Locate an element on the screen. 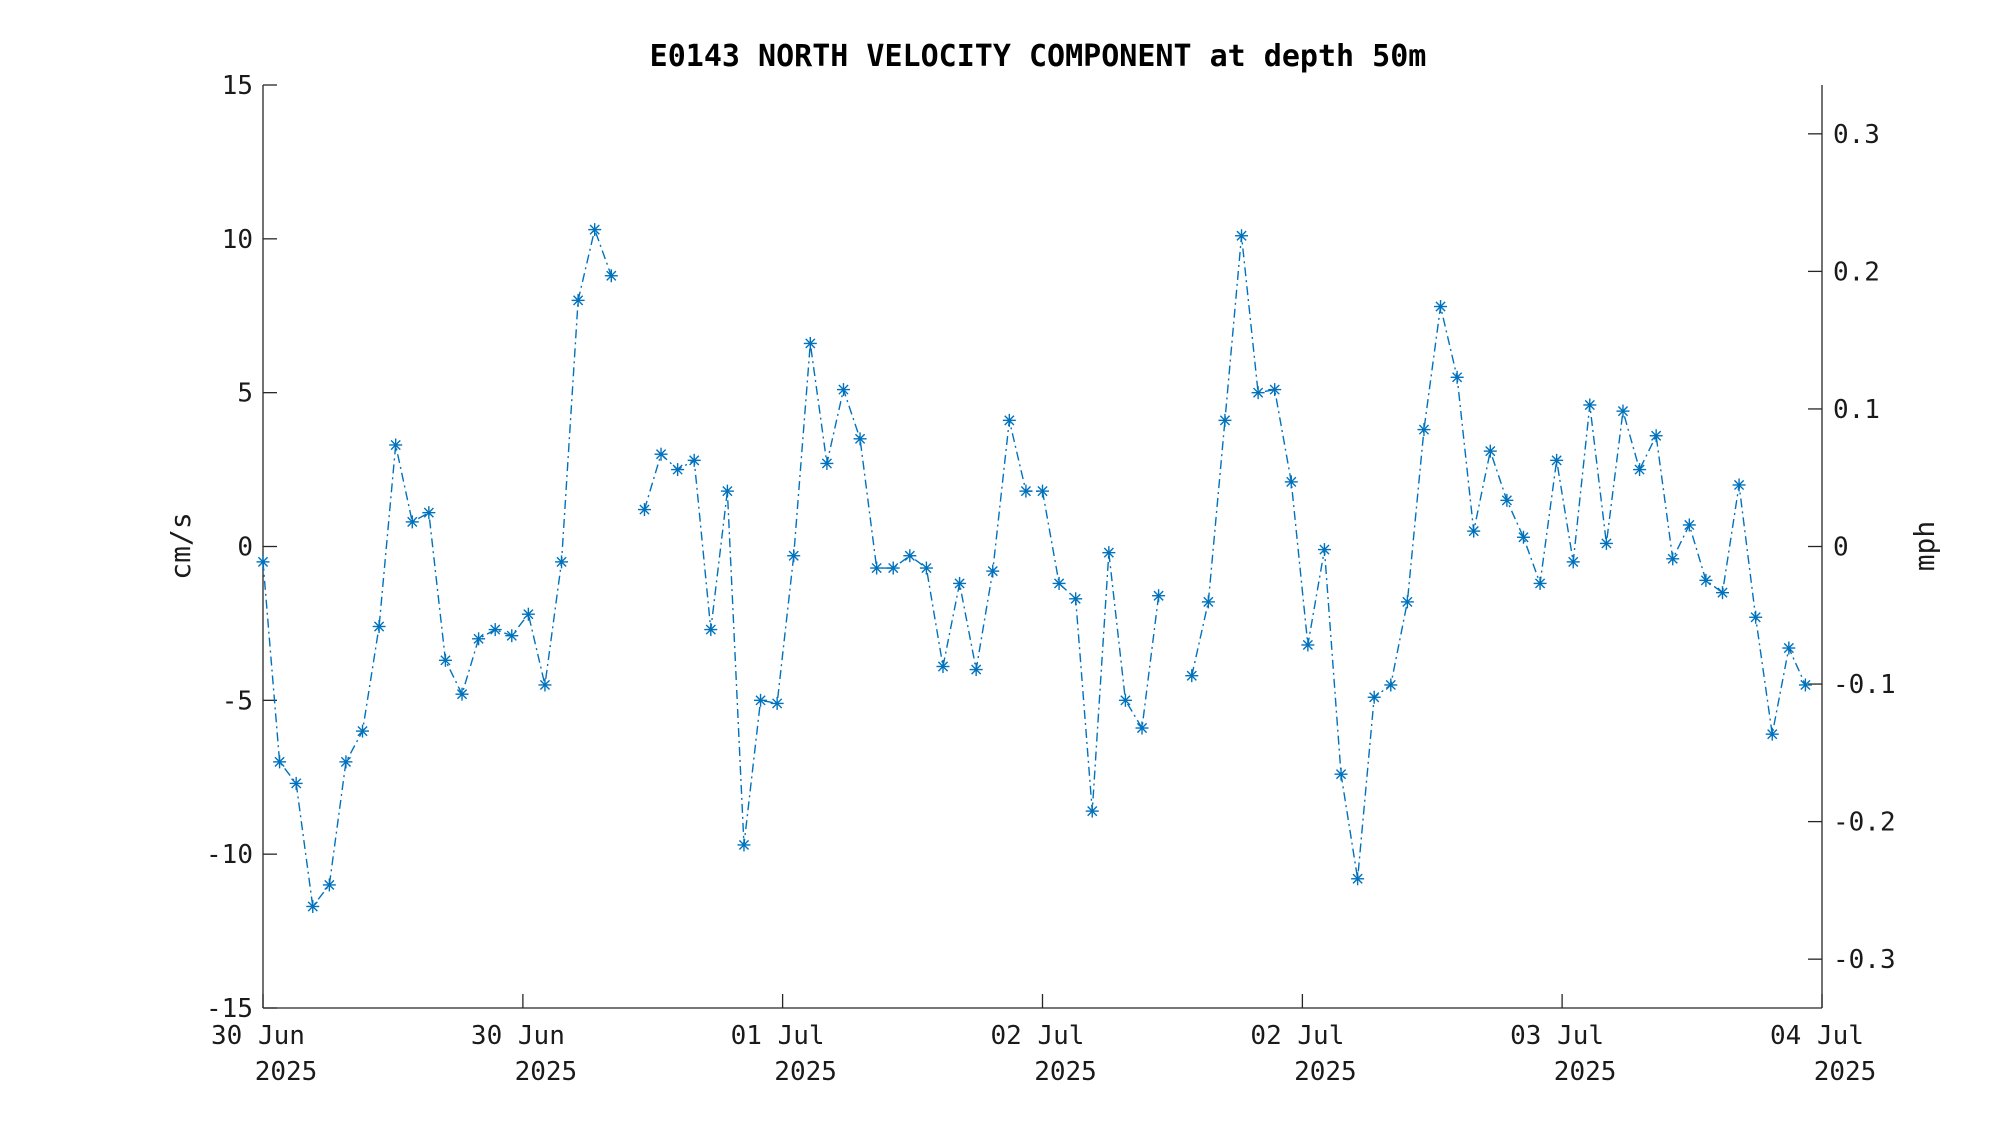 This screenshot has width=2000, height=1125. y-tick-label: -15 is located at coordinates (229, 1009).